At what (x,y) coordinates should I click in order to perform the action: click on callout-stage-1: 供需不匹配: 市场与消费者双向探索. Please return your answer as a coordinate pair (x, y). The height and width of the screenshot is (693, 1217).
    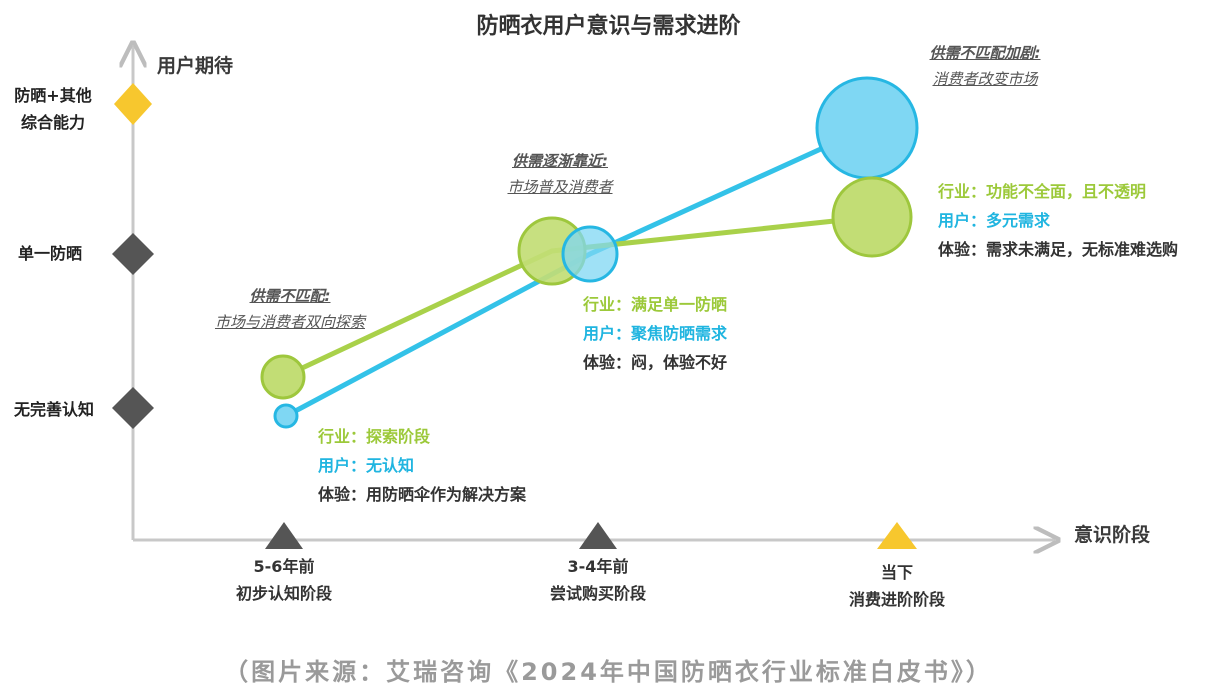
    Looking at the image, I should click on (290, 309).